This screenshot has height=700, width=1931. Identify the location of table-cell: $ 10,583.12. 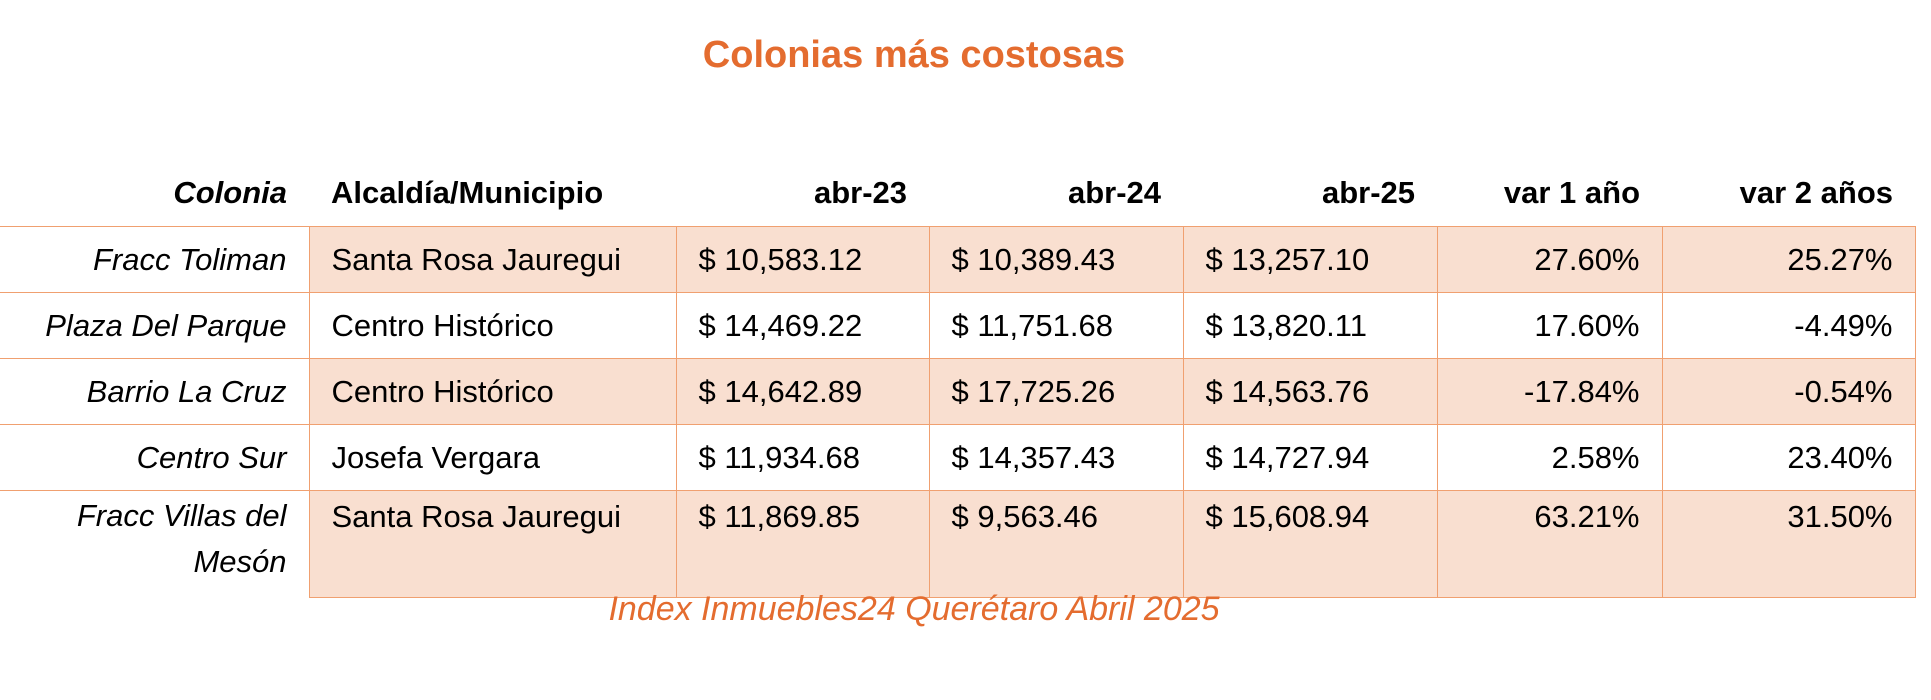
(802, 259).